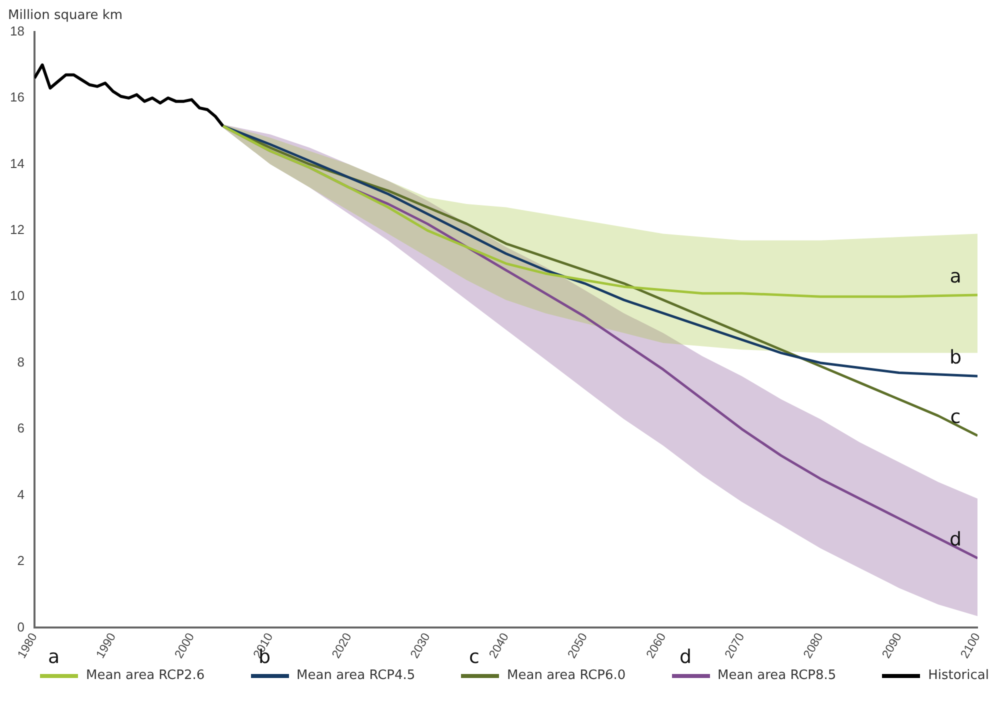 This screenshot has height=714, width=993. What do you see at coordinates (20, 560) in the screenshot?
I see `y-tick-label: 2` at bounding box center [20, 560].